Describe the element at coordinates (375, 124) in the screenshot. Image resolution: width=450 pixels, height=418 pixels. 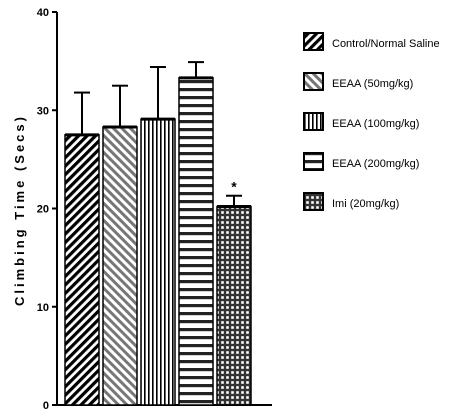
I see `legend-label: EEAA (100mg/kg)` at that location.